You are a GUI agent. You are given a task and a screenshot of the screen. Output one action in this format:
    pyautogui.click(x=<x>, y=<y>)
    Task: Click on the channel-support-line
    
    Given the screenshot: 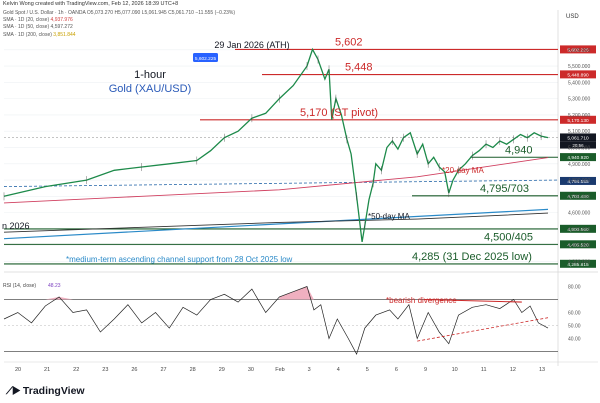 What is the action you would take?
    pyautogui.click(x=276, y=224)
    